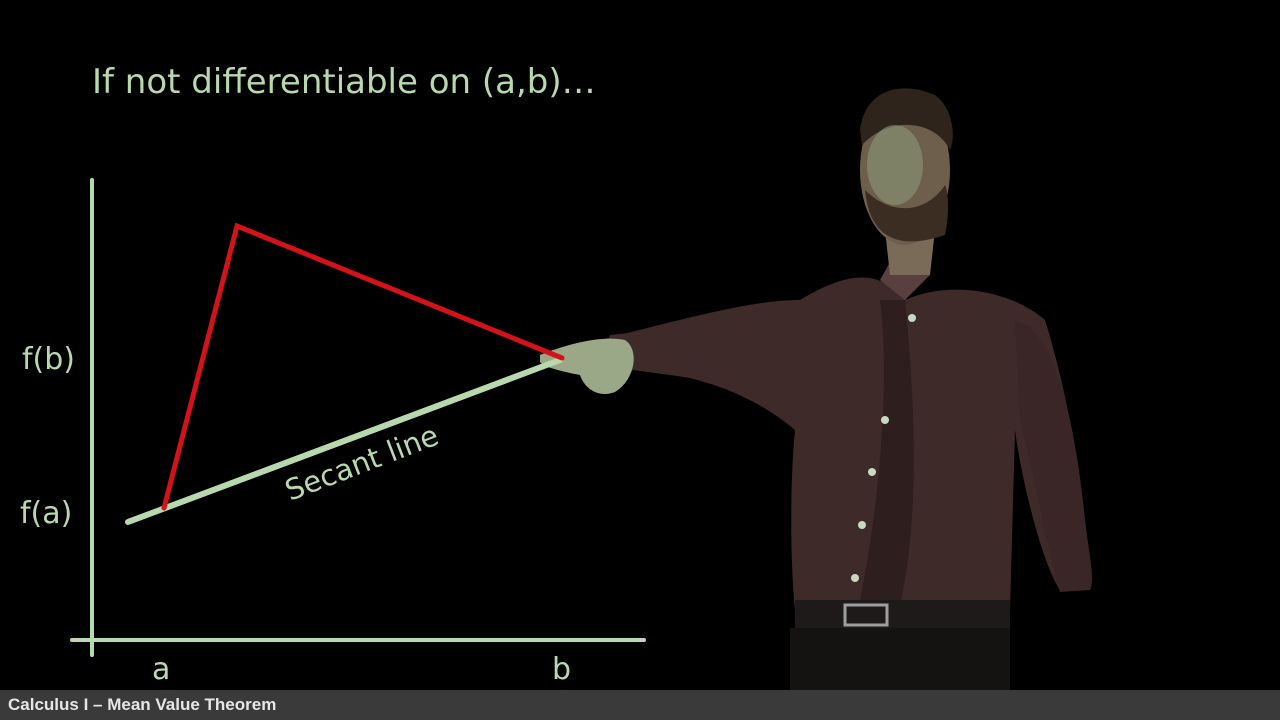  What do you see at coordinates (46, 513) in the screenshot?
I see `label-f-of-a: f(a)` at bounding box center [46, 513].